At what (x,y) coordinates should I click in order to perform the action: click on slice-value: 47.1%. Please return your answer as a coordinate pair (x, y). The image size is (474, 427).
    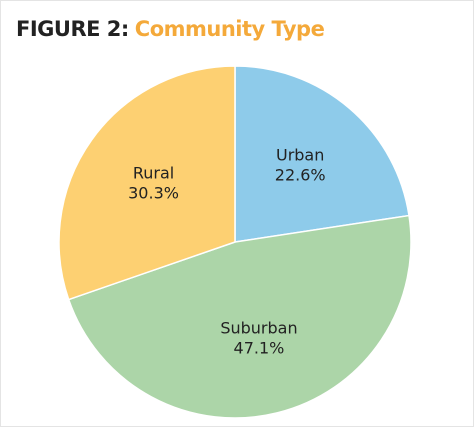
    Looking at the image, I should click on (259, 348).